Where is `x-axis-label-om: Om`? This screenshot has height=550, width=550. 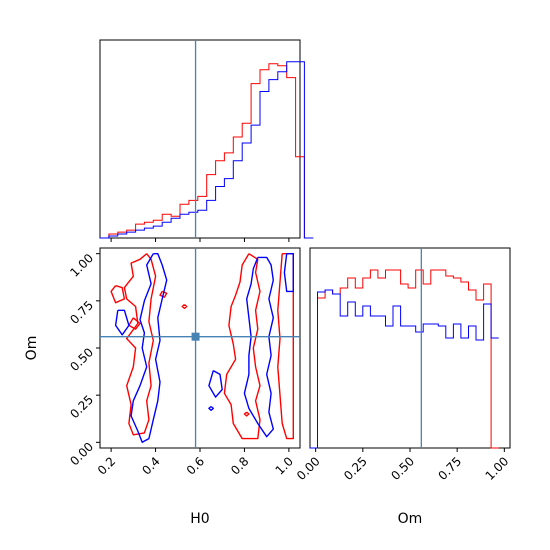
x-axis-label-om: Om is located at coordinates (410, 519).